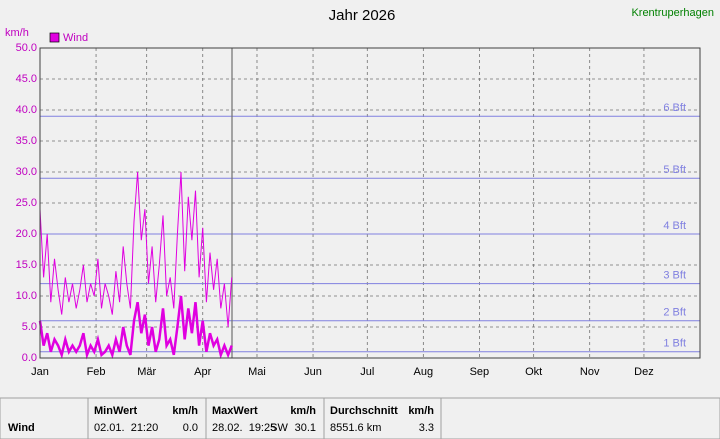  What do you see at coordinates (279, 428) in the screenshot?
I see `direction: SW` at bounding box center [279, 428].